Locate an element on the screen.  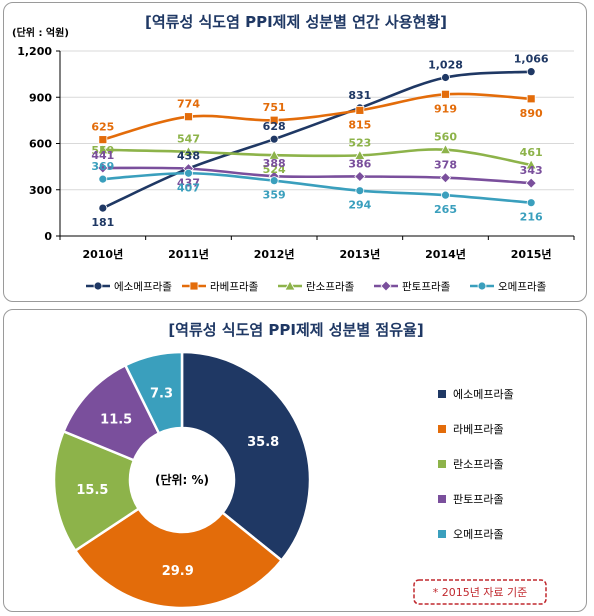
y-tick-label: 300 is located at coordinates (40, 190).